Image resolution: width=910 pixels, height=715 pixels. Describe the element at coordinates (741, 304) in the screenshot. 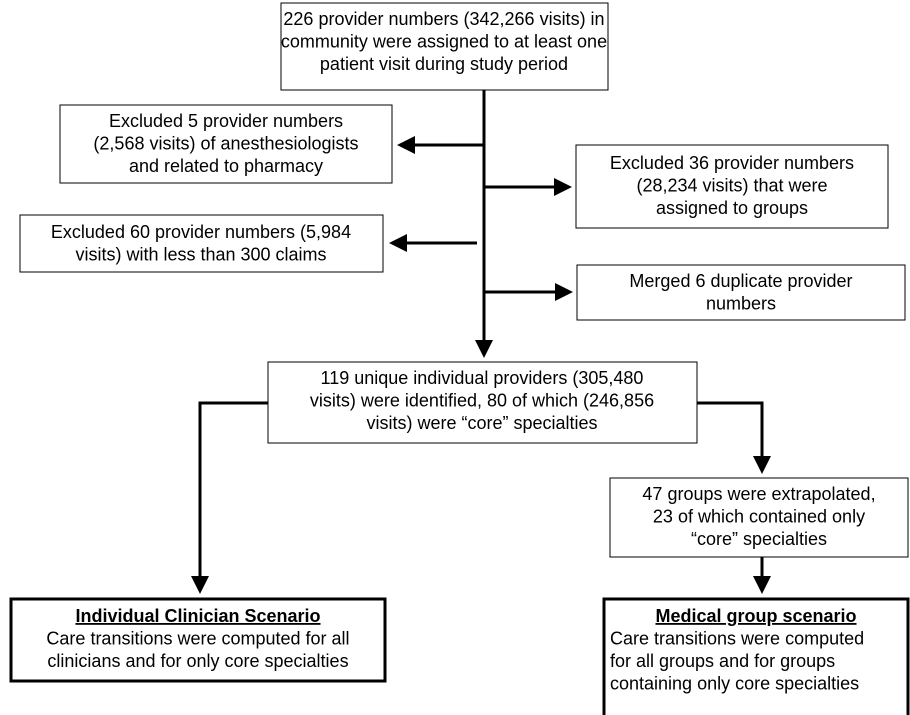

I see `node-text: numbers` at that location.